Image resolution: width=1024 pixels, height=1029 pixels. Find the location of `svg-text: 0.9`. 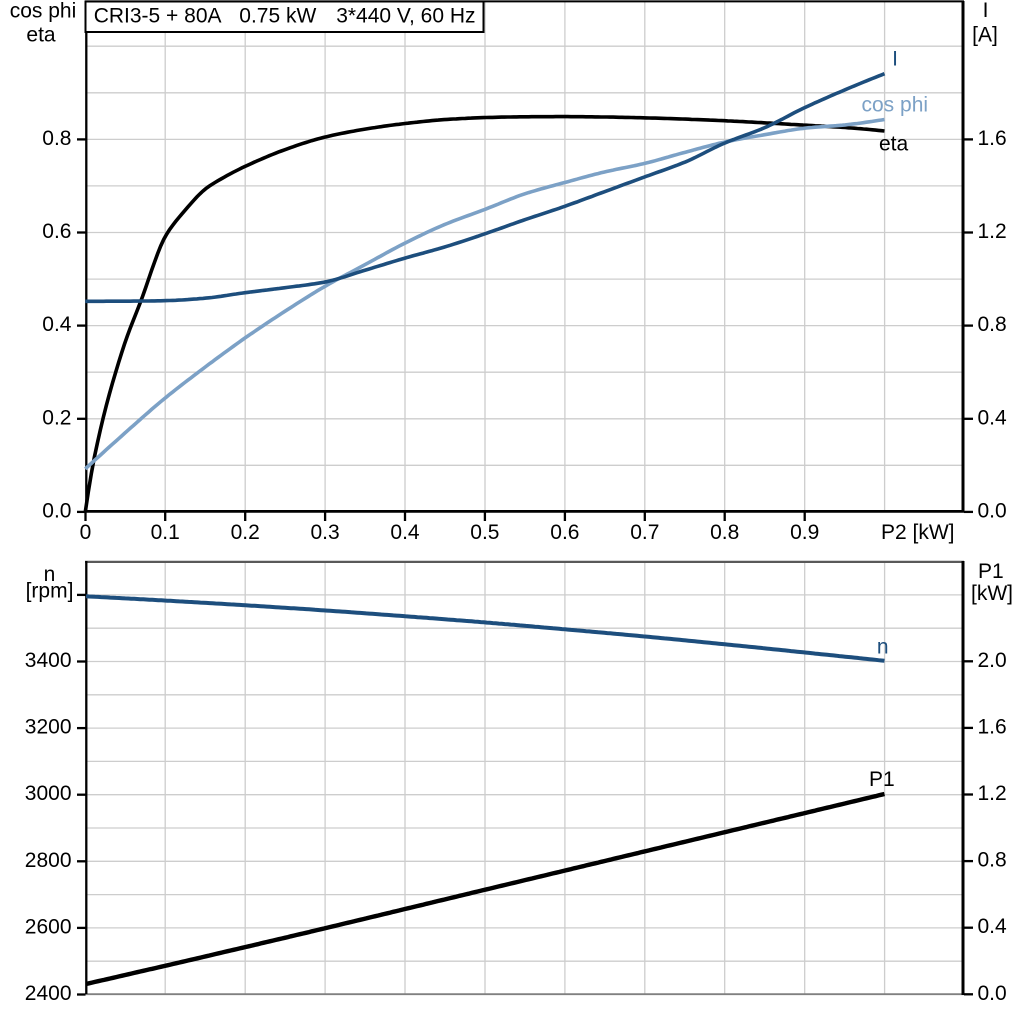

svg-text: 0.9 is located at coordinates (804, 532).